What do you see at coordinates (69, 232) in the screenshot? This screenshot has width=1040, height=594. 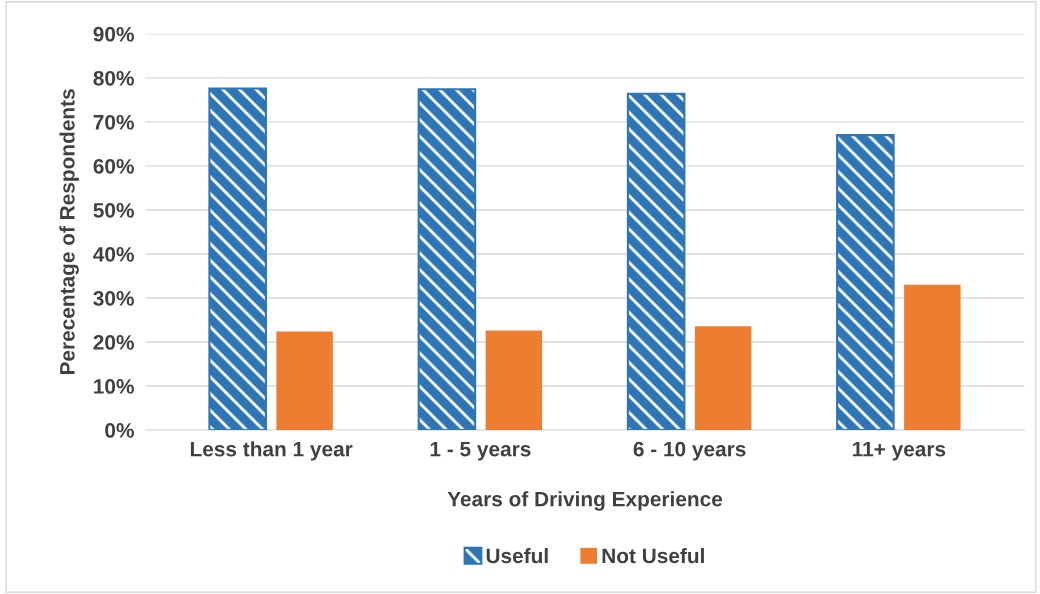 I see `y-axis-title: Perecentage of Respondents` at bounding box center [69, 232].